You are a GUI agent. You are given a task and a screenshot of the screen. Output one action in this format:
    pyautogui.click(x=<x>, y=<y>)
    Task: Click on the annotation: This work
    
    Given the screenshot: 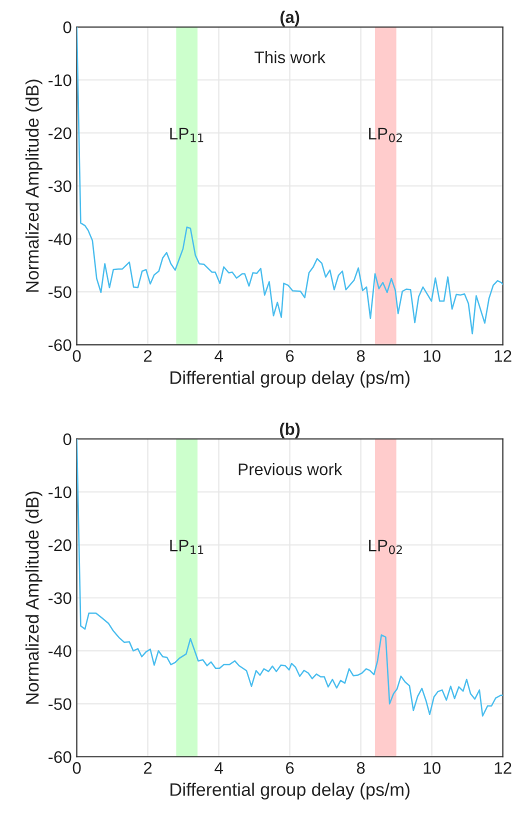 What is the action you would take?
    pyautogui.click(x=290, y=57)
    